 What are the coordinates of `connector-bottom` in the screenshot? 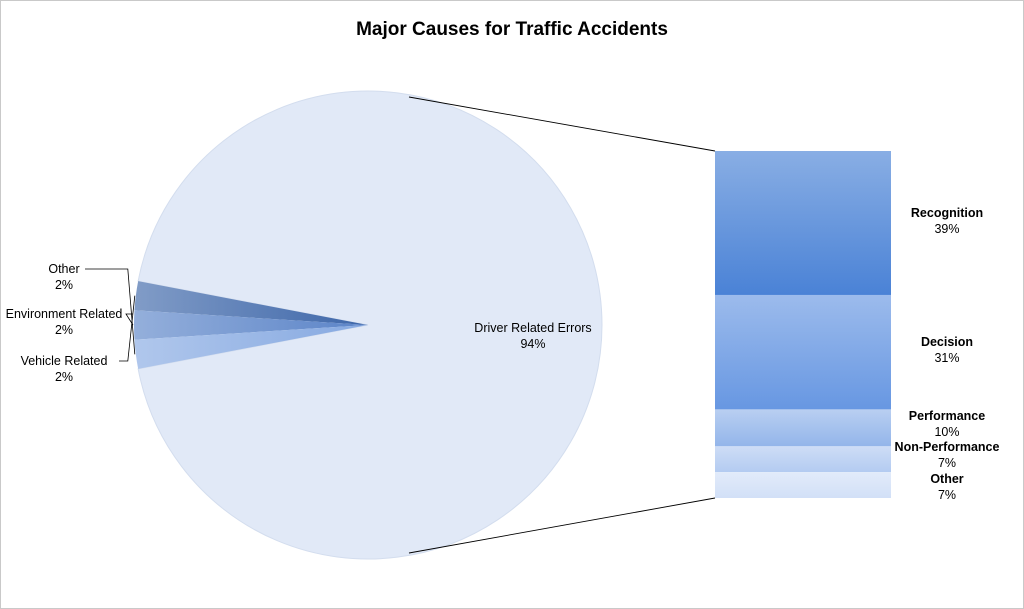 It's located at (562, 525).